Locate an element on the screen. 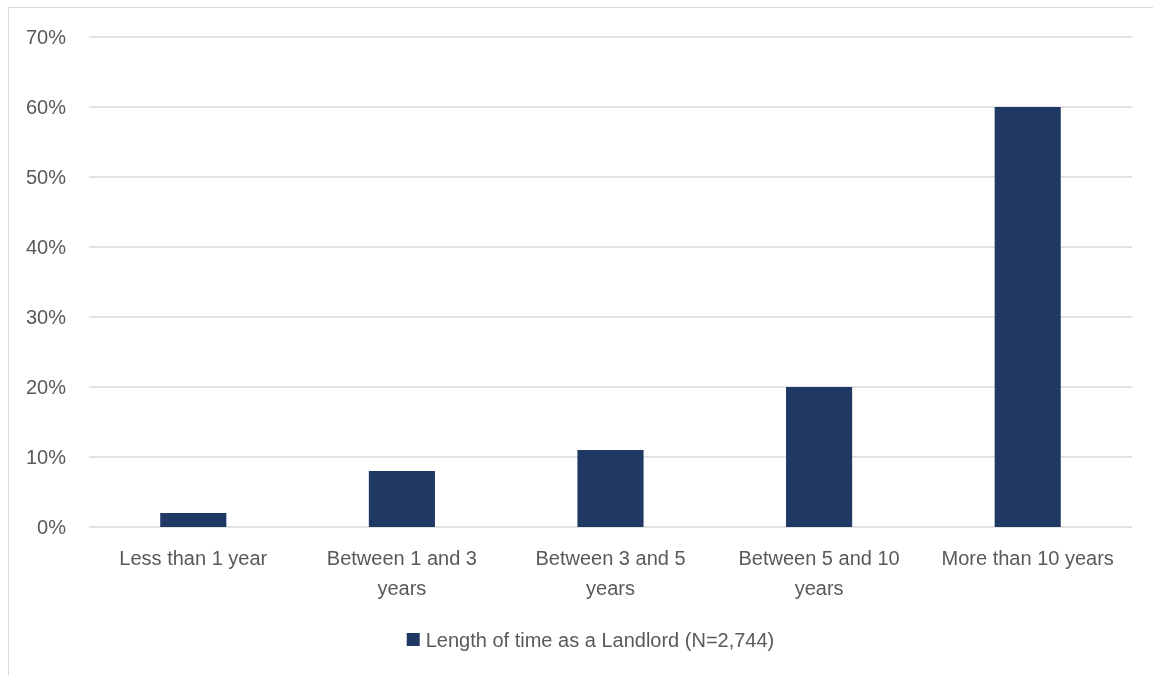  x-tick-label: Between 5 and 10 years is located at coordinates (819, 573).